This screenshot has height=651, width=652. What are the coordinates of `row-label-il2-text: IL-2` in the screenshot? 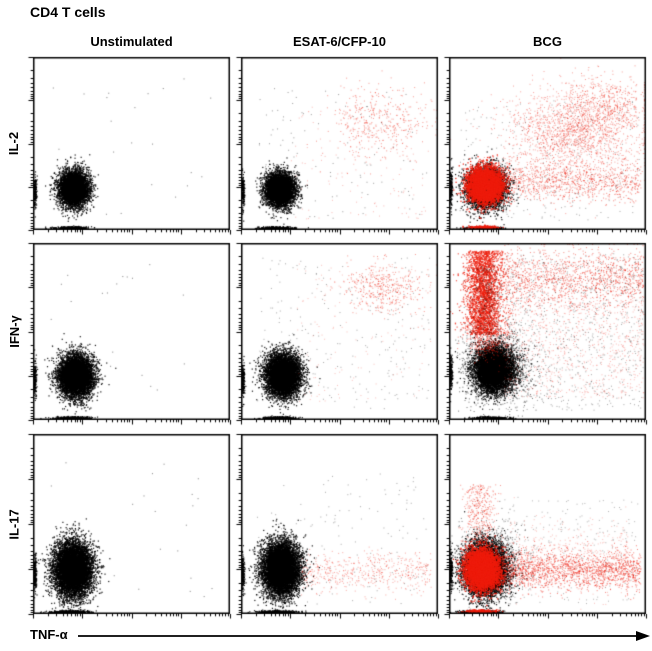 It's located at (14, 143).